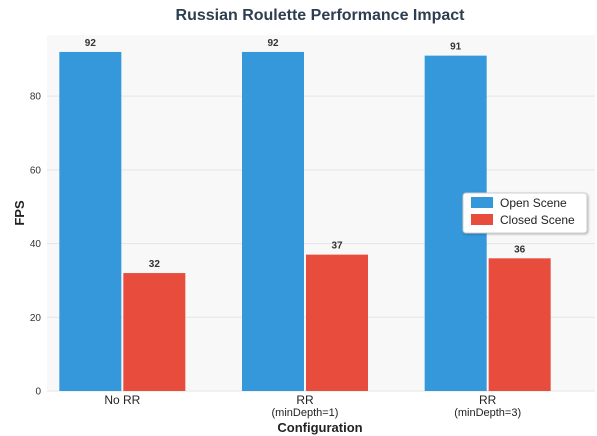 This screenshot has height=436, width=597. What do you see at coordinates (533, 203) in the screenshot?
I see `legend-entry: Open Scene` at bounding box center [533, 203].